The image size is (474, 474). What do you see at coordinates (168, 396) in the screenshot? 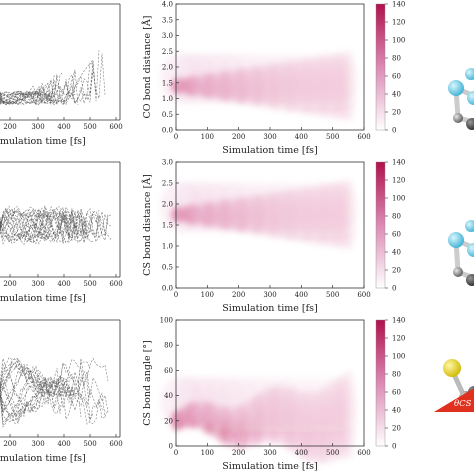
I see `y-tick-label: 40` at bounding box center [168, 396].